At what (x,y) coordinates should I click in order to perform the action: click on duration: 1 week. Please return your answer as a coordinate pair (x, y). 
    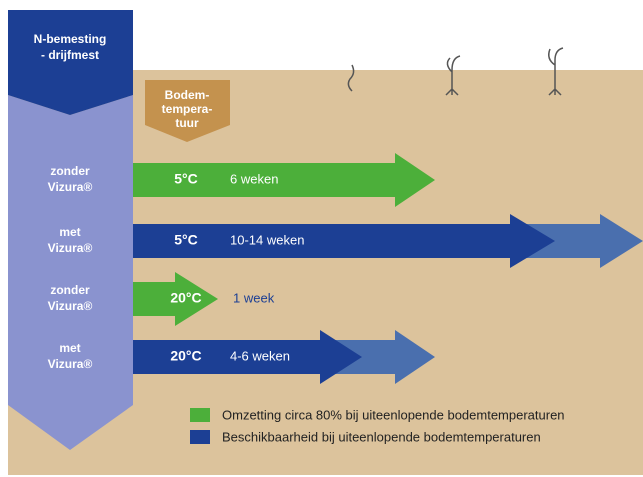
    Looking at the image, I should click on (254, 297).